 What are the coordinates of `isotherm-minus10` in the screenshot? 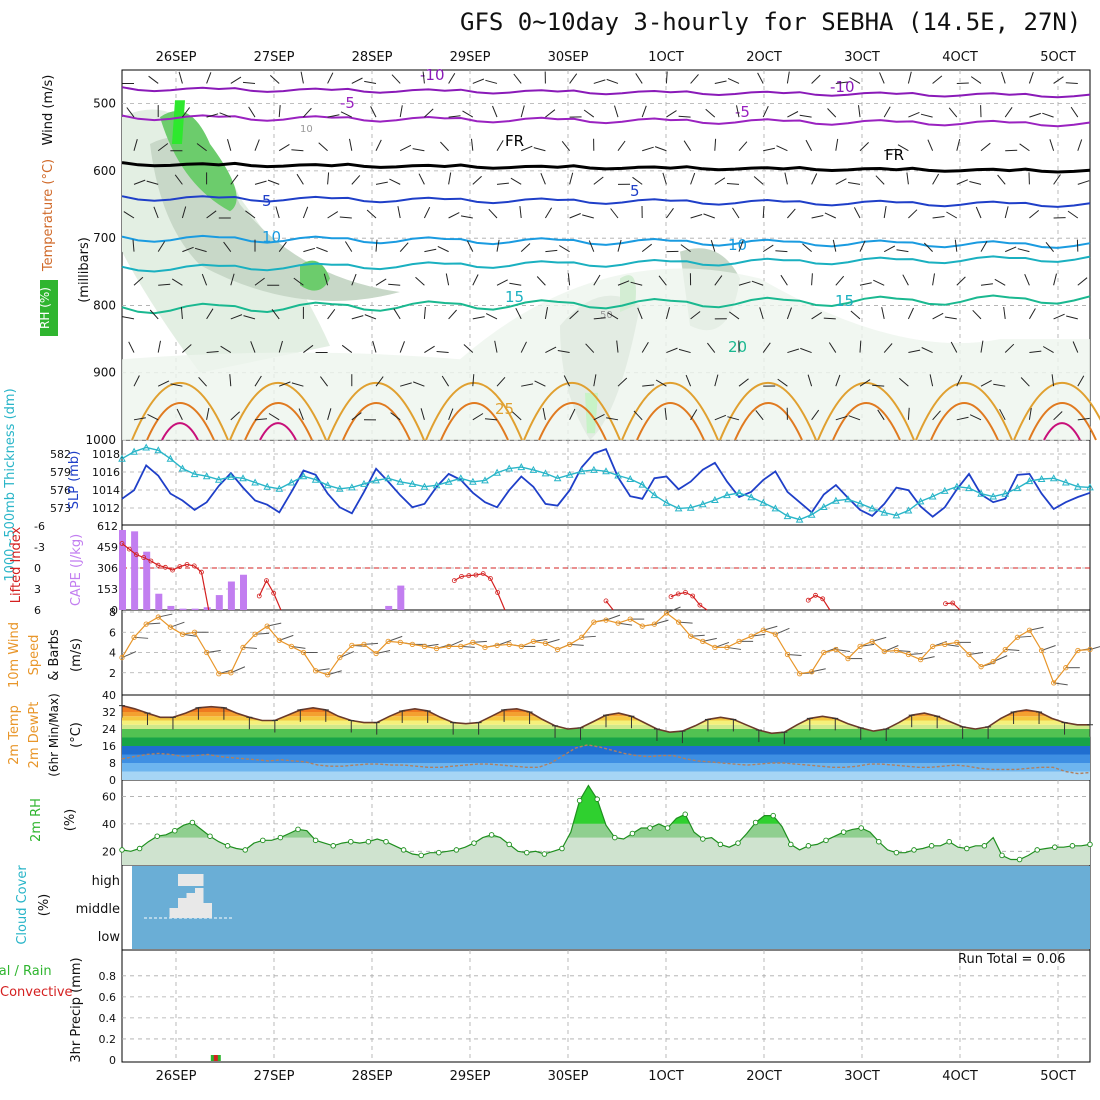 It's located at (606, 92).